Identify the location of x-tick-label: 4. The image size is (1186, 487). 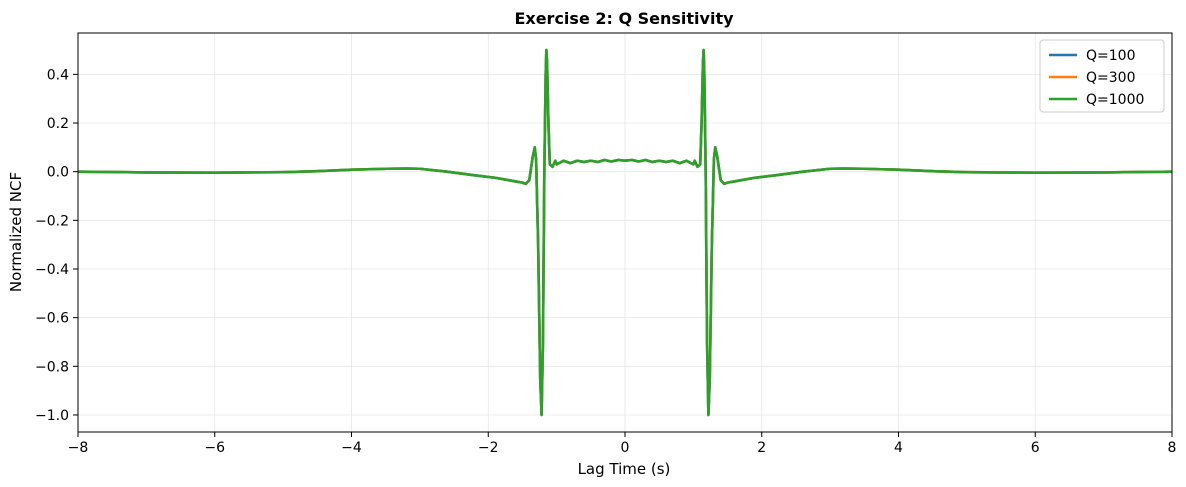
(898, 448).